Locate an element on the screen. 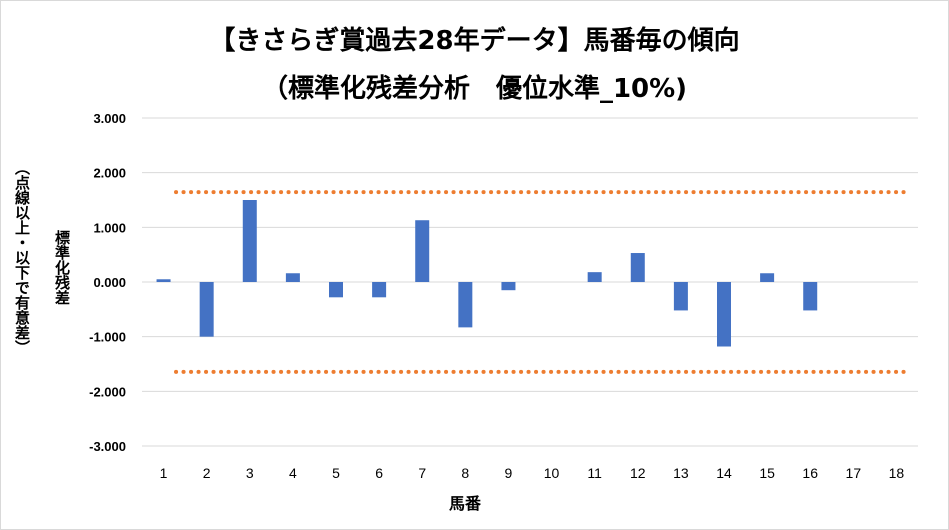  y-tick-label: 3.000 is located at coordinates (109, 118).